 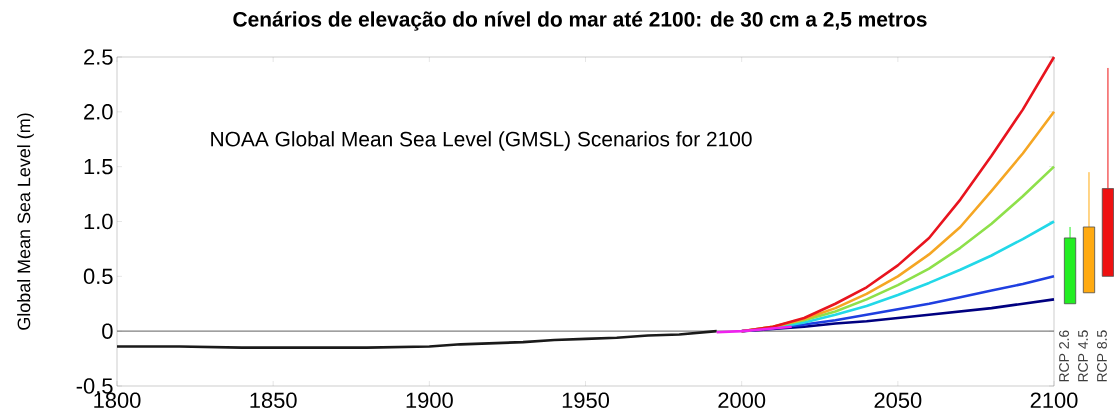 What do you see at coordinates (107, 331) in the screenshot?
I see `y-tick-label: 0` at bounding box center [107, 331].